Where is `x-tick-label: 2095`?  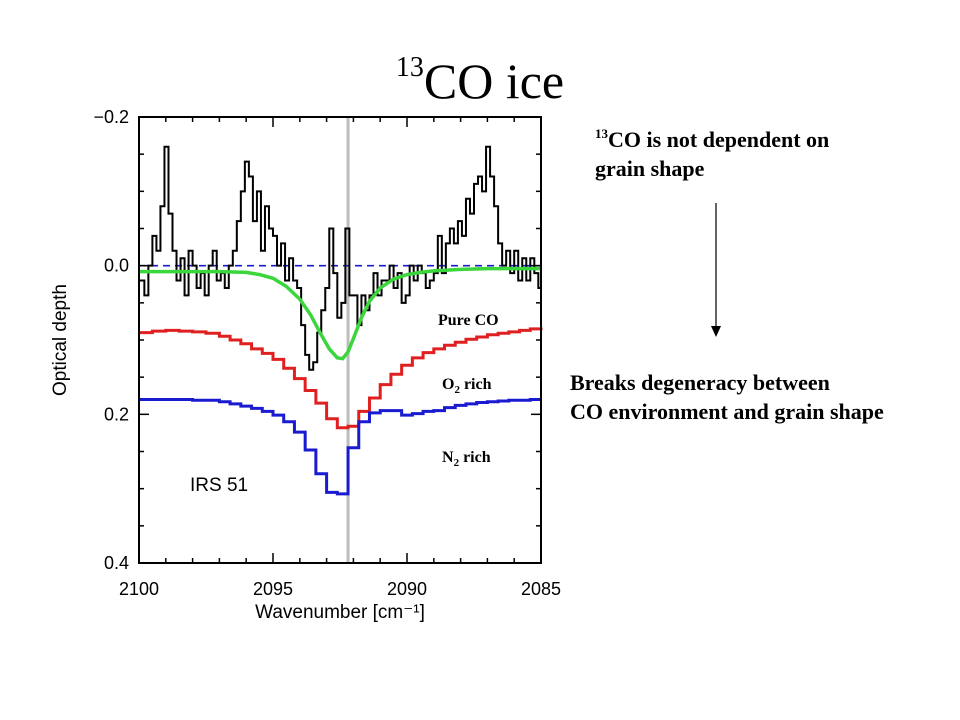 x-tick-label: 2095 is located at coordinates (273, 589).